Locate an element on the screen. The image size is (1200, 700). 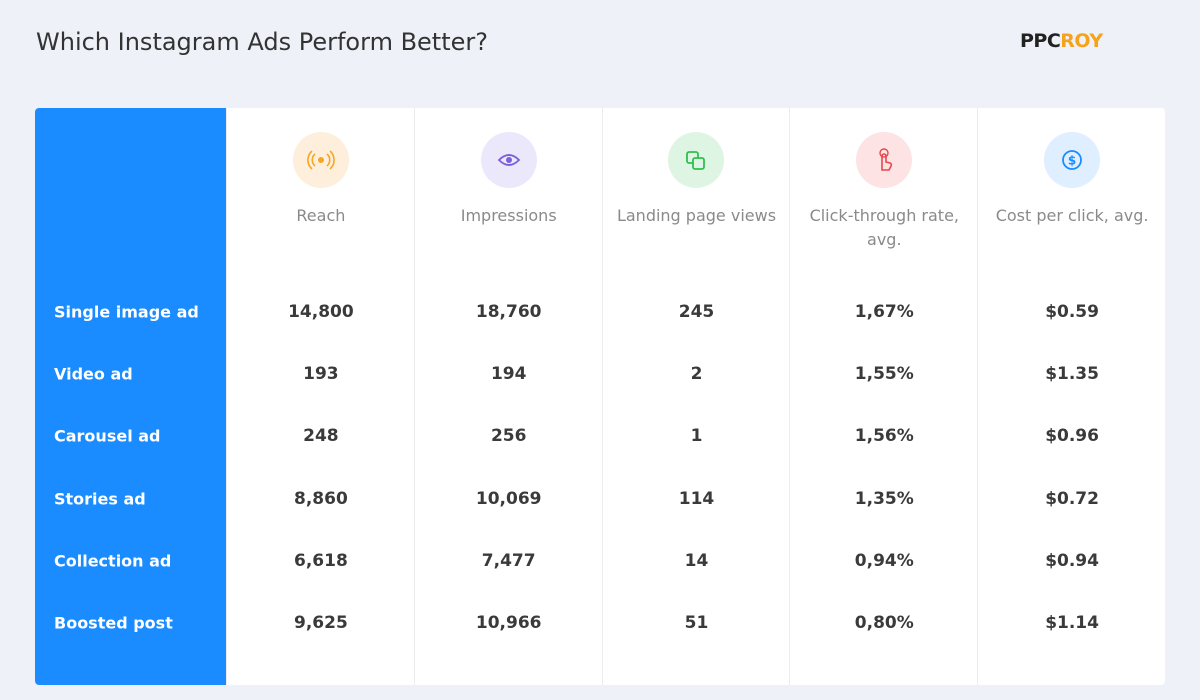
table-cell: 0,94% is located at coordinates (884, 560).